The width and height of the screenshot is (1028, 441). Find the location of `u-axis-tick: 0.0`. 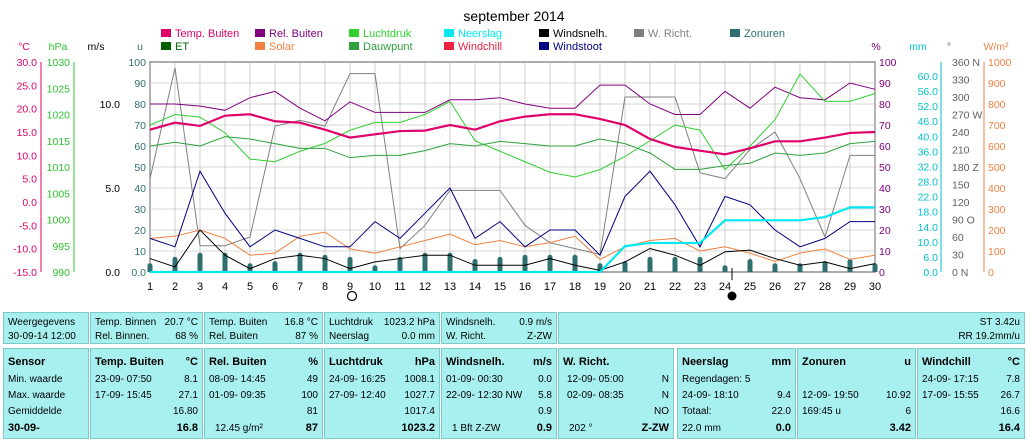

u-axis-tick: 0.0 is located at coordinates (138, 273).